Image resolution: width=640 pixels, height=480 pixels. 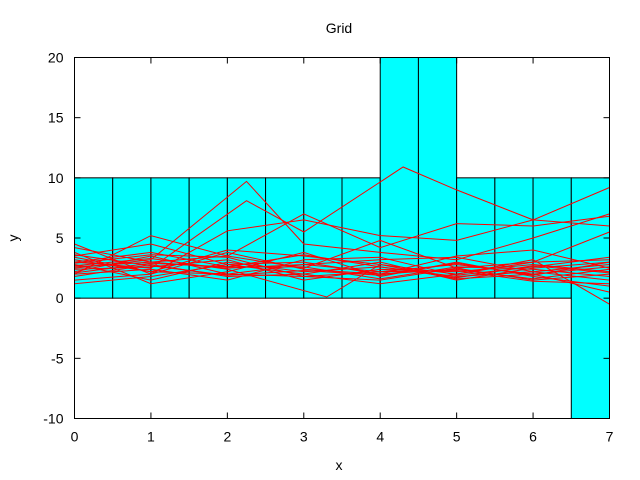 What do you see at coordinates (339, 465) in the screenshot?
I see `x-axis-label: x` at bounding box center [339, 465].